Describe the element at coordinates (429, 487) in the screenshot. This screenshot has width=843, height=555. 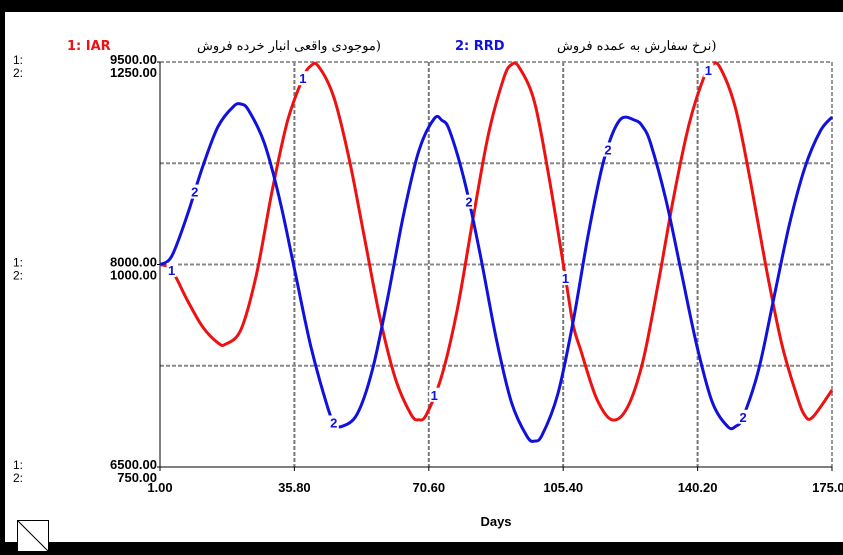
I see `x-tick-label: 70.60` at that location.